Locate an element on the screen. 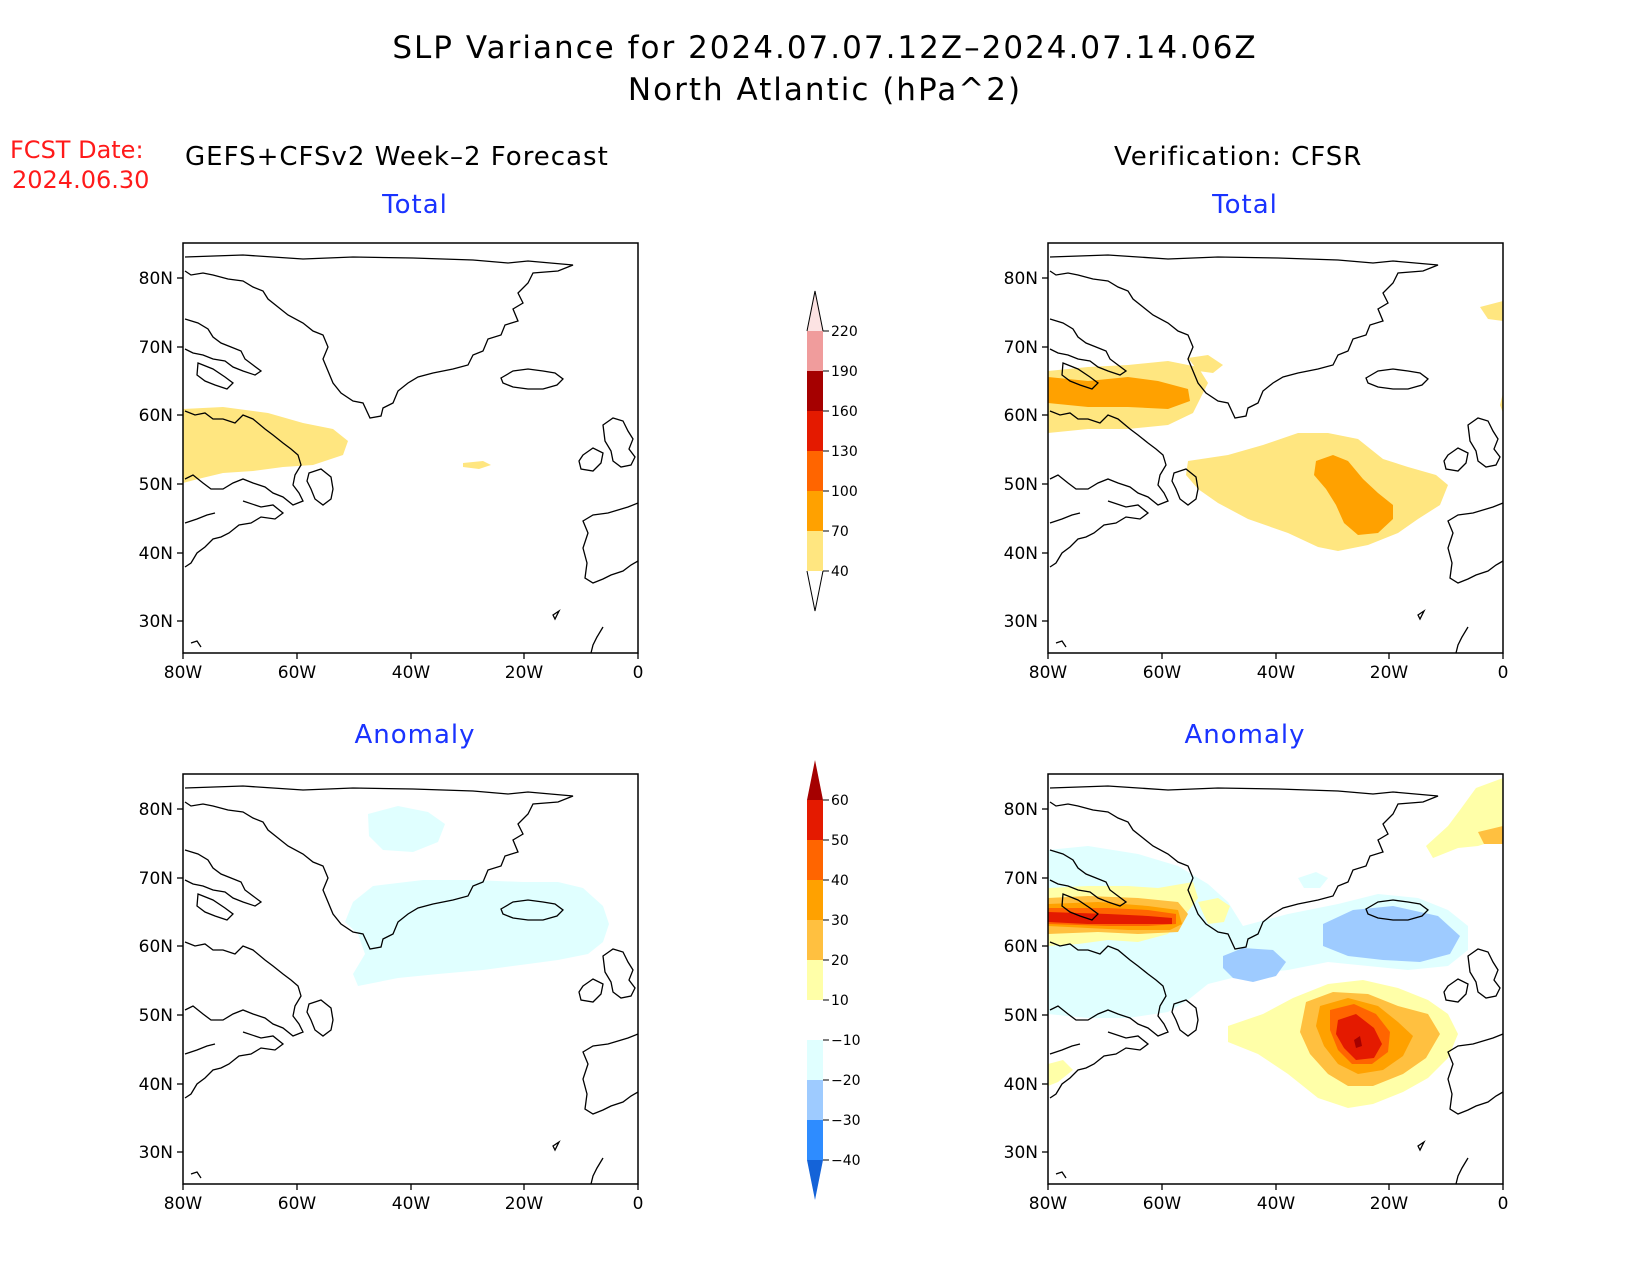 Image resolution: width=1650 pixels, height=1275 pixels. total-colorbar-label: 100 is located at coordinates (844, 492).